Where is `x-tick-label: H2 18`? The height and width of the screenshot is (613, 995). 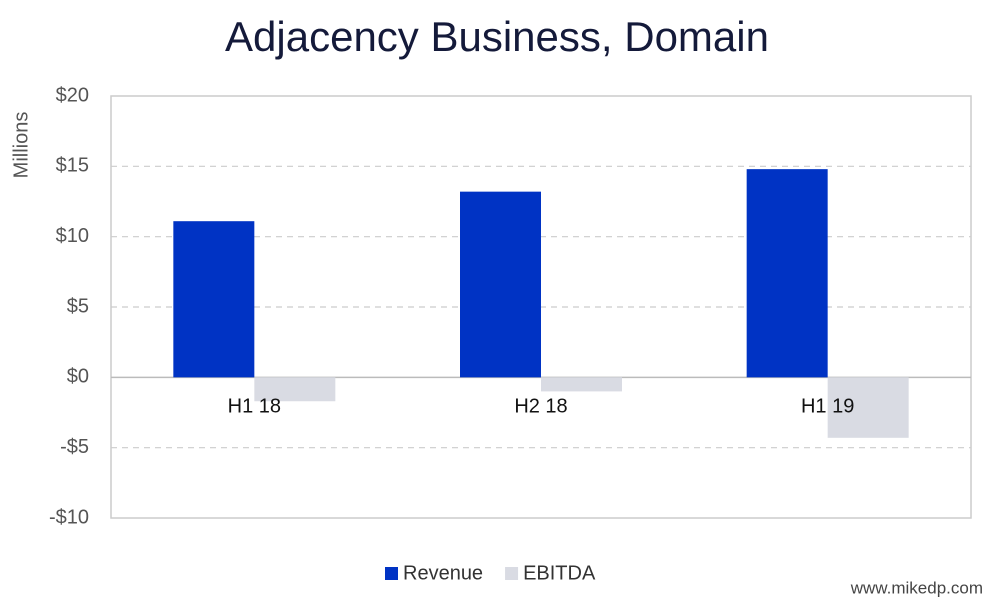 x-tick-label: H2 18 is located at coordinates (540, 407).